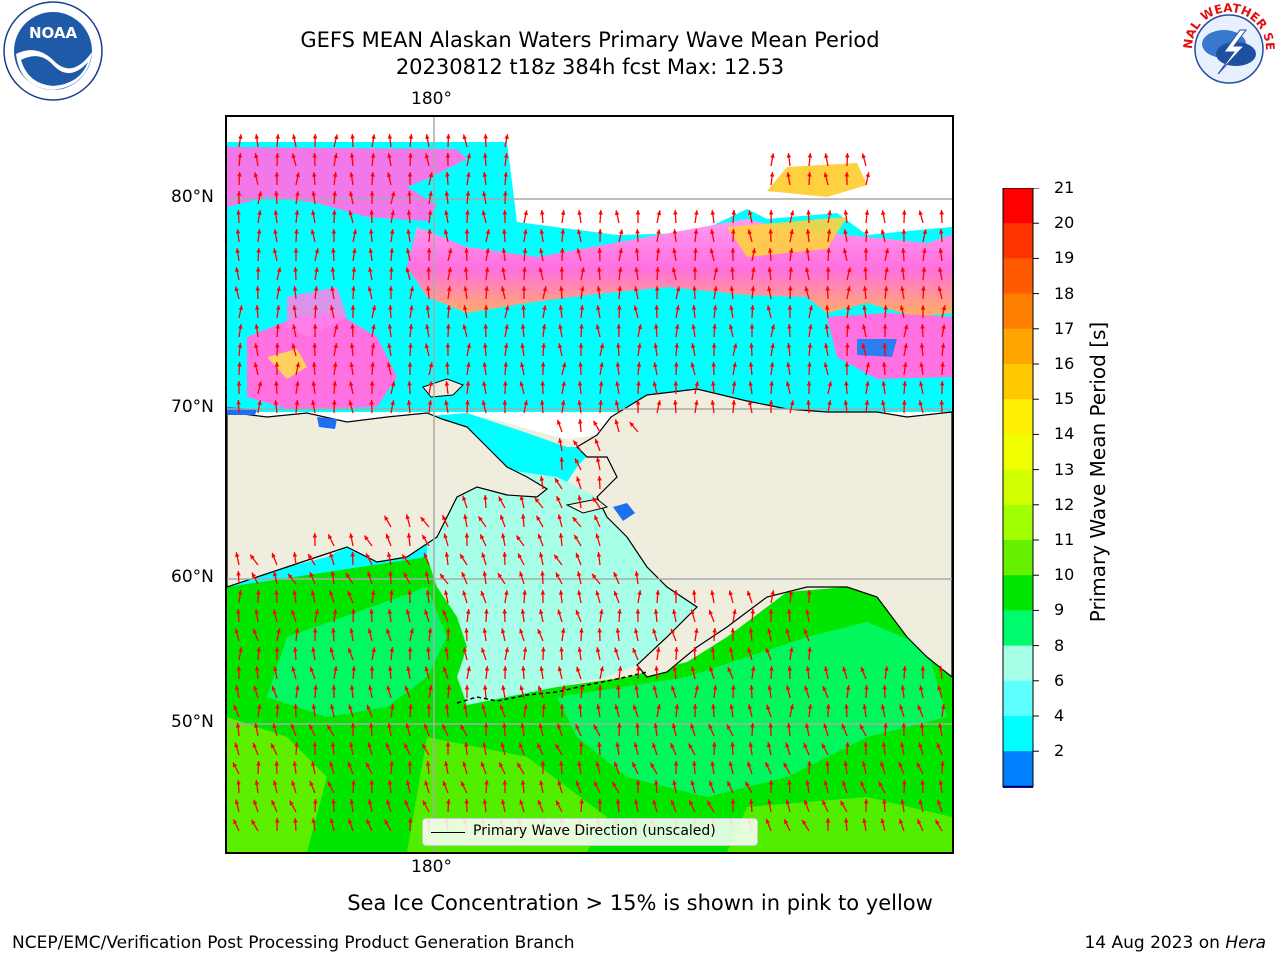 This screenshot has height=960, width=1280. What do you see at coordinates (1226, 52) in the screenshot?
I see `nws-logo: NATIONAL WEATHER SERVICE` at bounding box center [1226, 52].